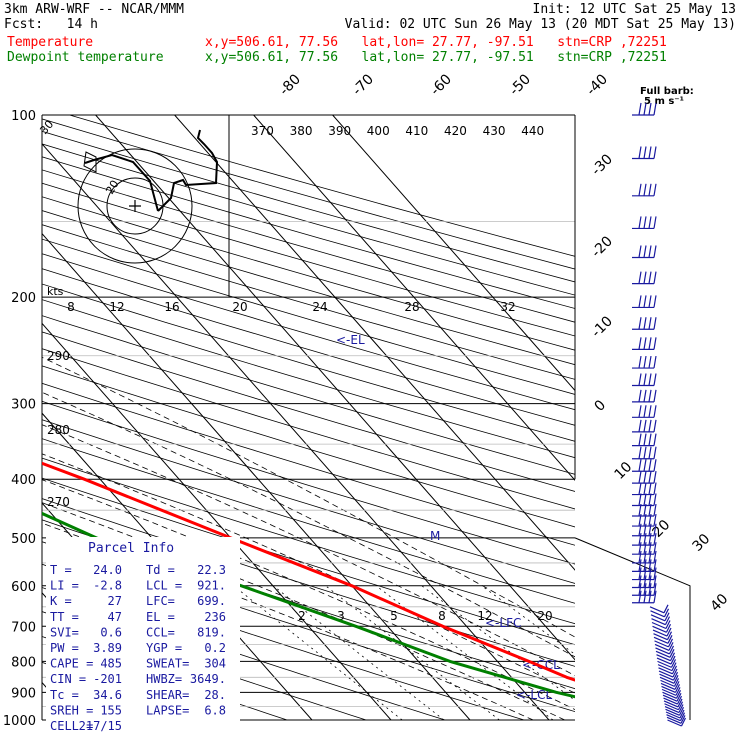 This screenshot has width=740, height=740. I want to click on isotherm-label: -10, so click(602, 326).